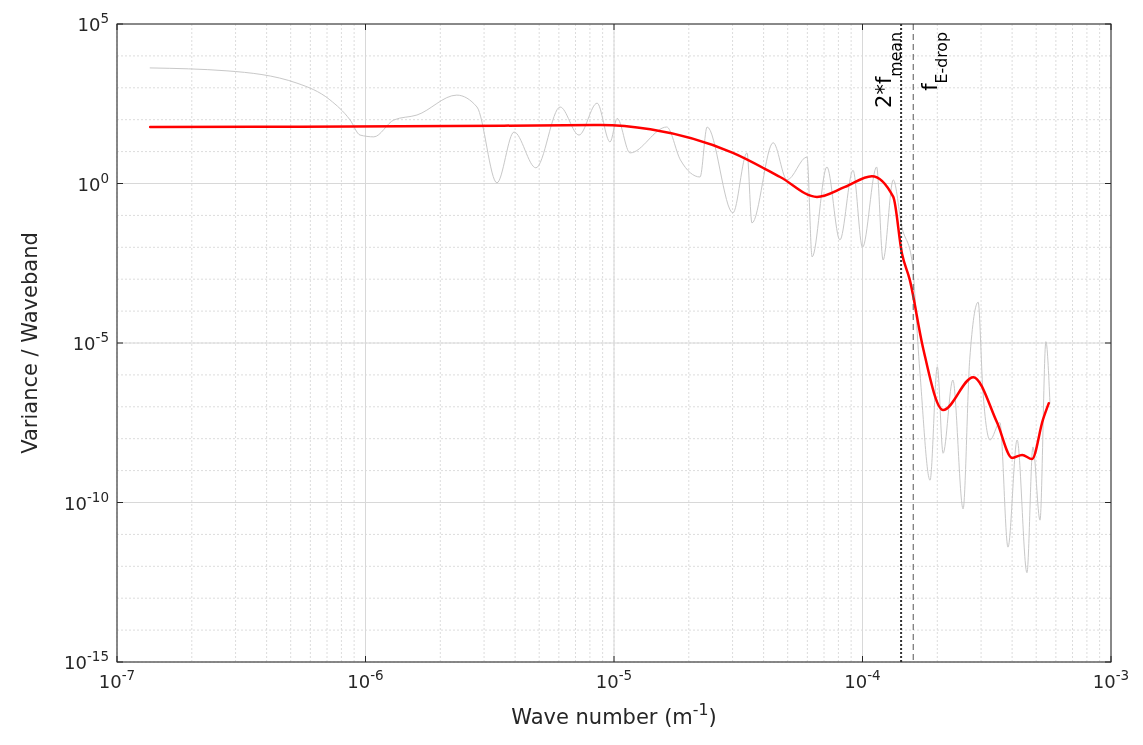  What do you see at coordinates (1111, 679) in the screenshot?
I see `x-tick-label: 10$^{-3}$` at bounding box center [1111, 679].